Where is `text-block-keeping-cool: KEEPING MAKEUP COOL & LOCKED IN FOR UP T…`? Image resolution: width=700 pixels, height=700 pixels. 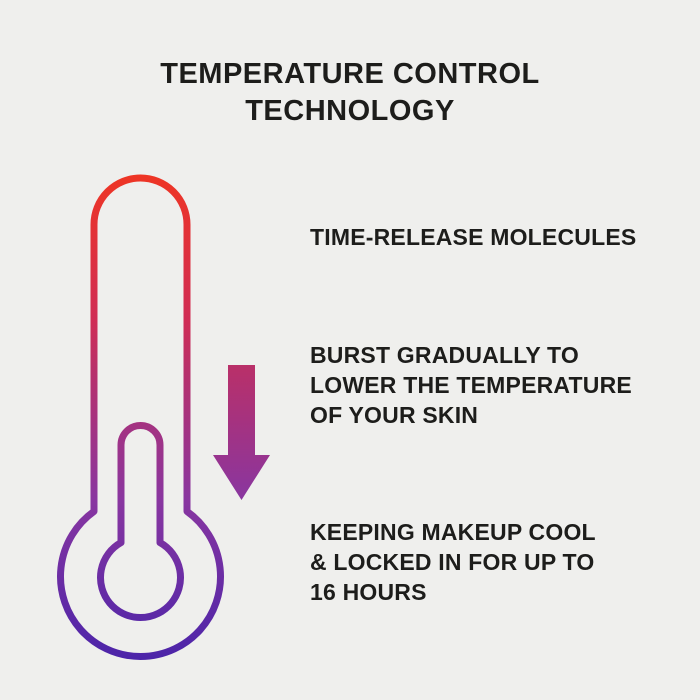
text-block-keeping-cool: KEEPING MAKEUP COOL & LOCKED IN FOR UP T… is located at coordinates (490, 562).